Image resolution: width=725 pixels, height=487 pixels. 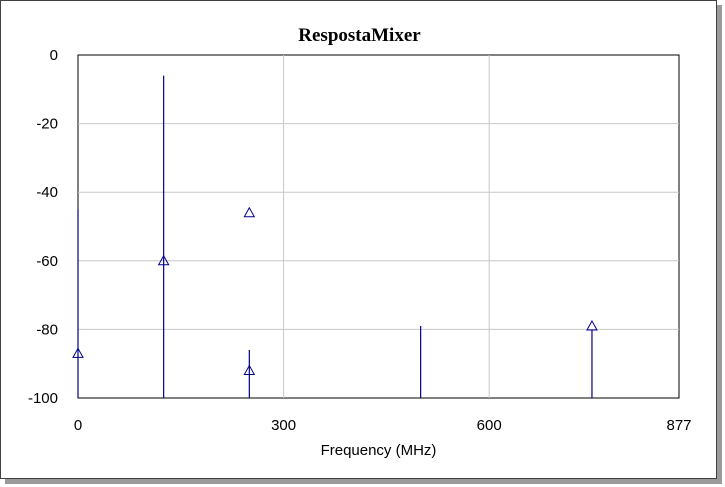 I want to click on x-tick-label: 600, so click(x=489, y=425).